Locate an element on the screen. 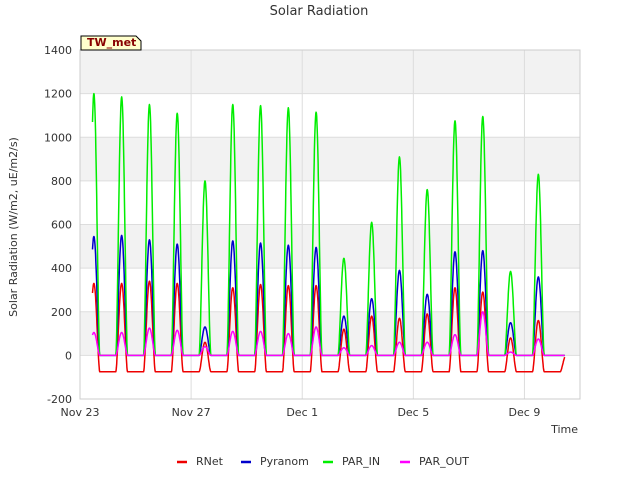 The width and height of the screenshot is (640, 480). y-tick-label: 1400 is located at coordinates (58, 50).